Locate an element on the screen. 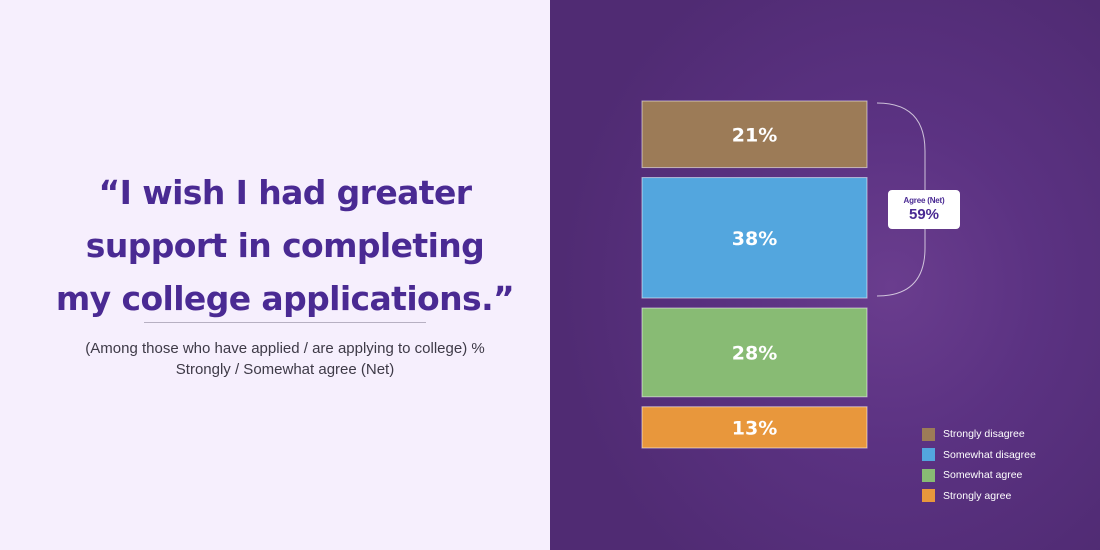 This screenshot has width=1100, height=550. legend-swatch-somewhat-agree is located at coordinates (928, 475).